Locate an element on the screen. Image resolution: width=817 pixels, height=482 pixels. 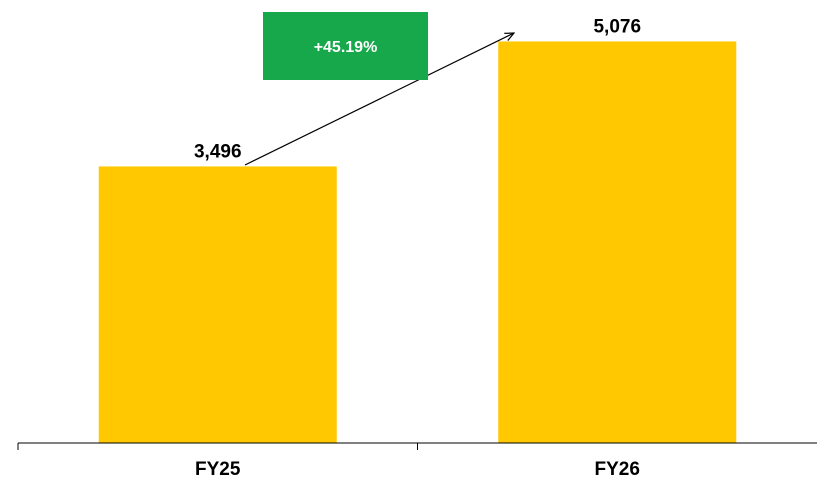
data-label-fy25: 3,496 is located at coordinates (218, 151).